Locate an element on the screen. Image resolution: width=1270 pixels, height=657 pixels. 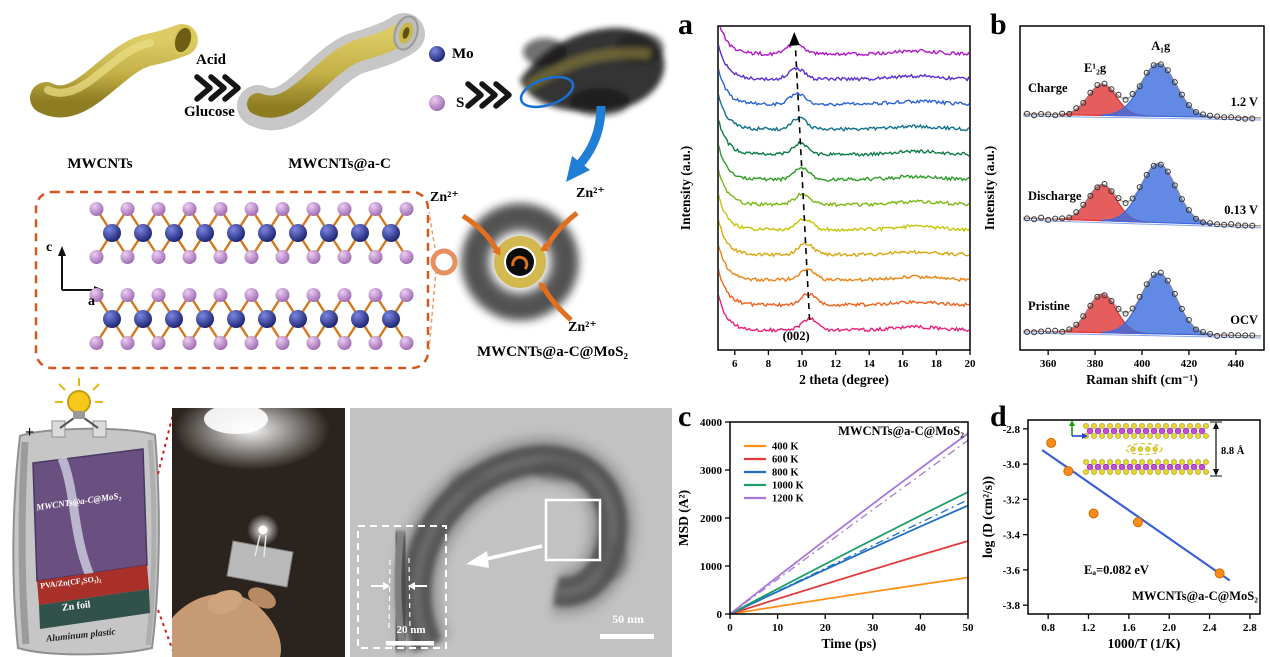
svg-text: 4000 is located at coordinates (711, 423).